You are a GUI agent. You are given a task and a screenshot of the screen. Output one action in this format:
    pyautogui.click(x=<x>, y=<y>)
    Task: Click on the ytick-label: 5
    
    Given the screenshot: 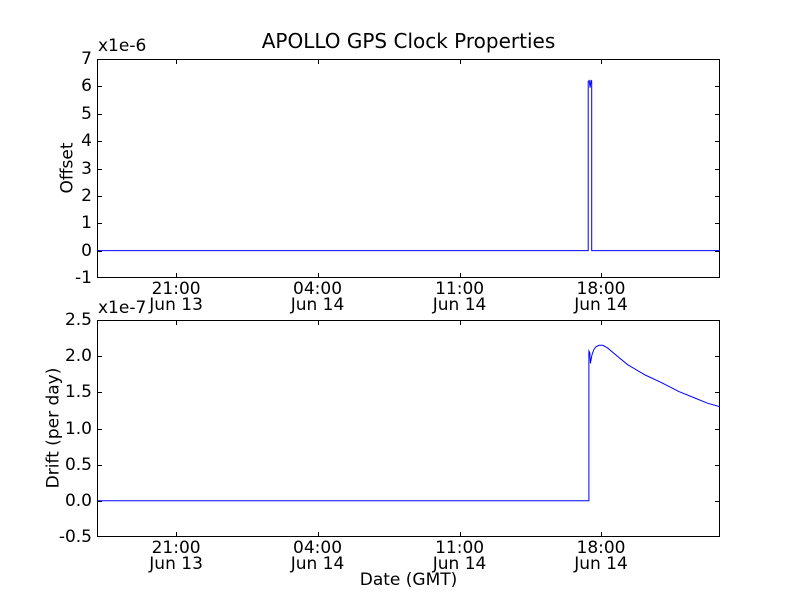 What is the action you would take?
    pyautogui.click(x=86, y=113)
    